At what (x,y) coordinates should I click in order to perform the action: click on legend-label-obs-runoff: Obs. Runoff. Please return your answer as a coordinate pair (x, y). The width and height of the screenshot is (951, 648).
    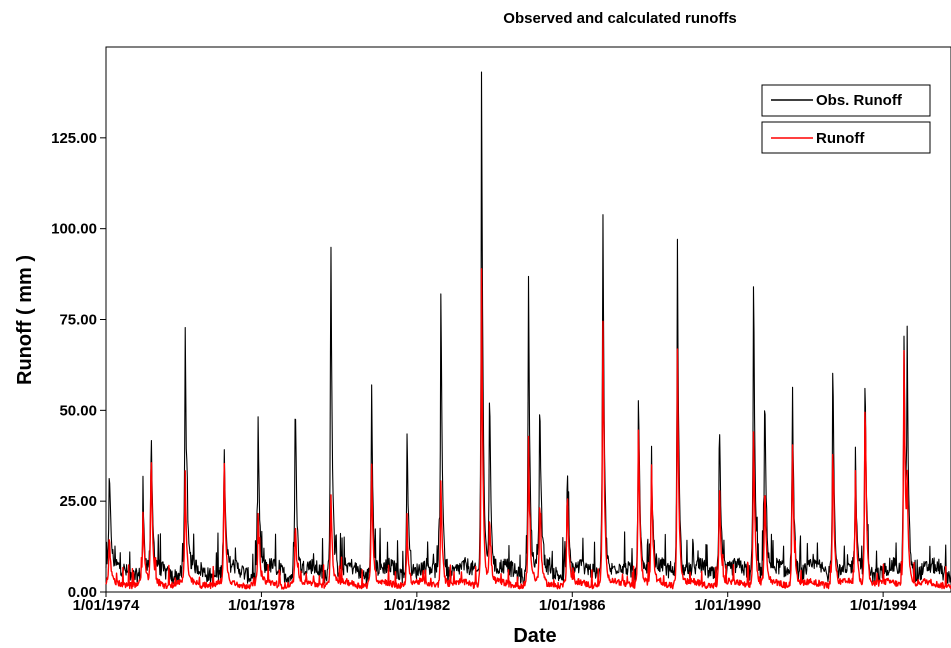
    Looking at the image, I should click on (859, 100).